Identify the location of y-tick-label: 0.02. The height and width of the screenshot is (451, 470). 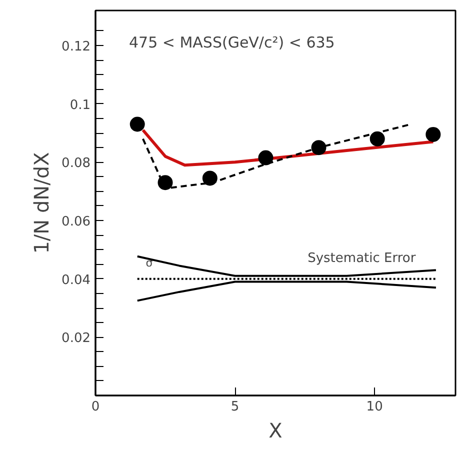
(76, 338).